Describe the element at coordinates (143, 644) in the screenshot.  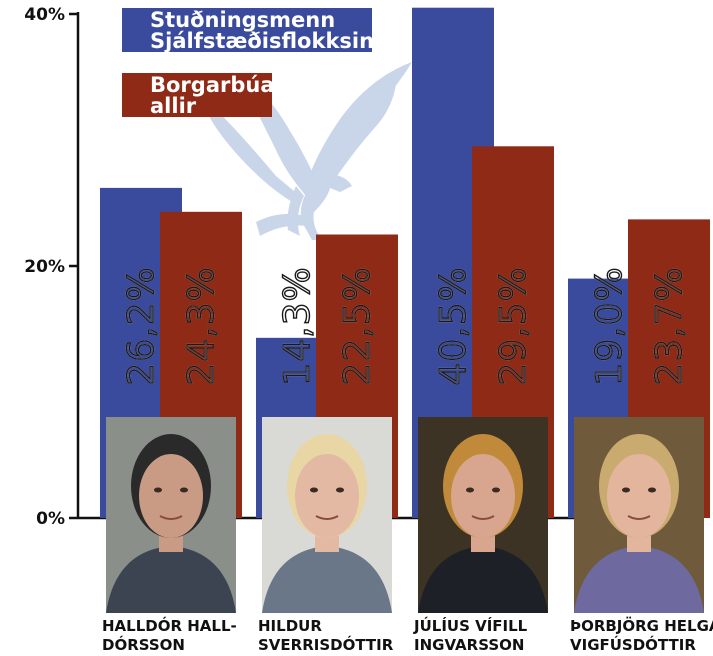
I see `category-label: DÓRSSON` at that location.